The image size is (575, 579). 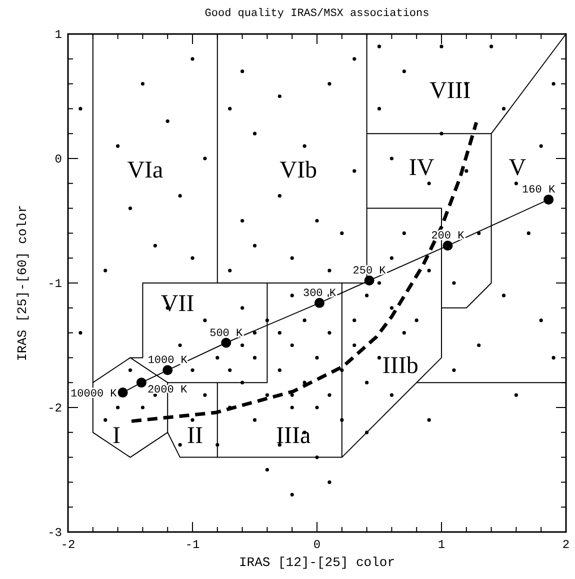 I want to click on x-tick-label: 0, so click(x=317, y=545).